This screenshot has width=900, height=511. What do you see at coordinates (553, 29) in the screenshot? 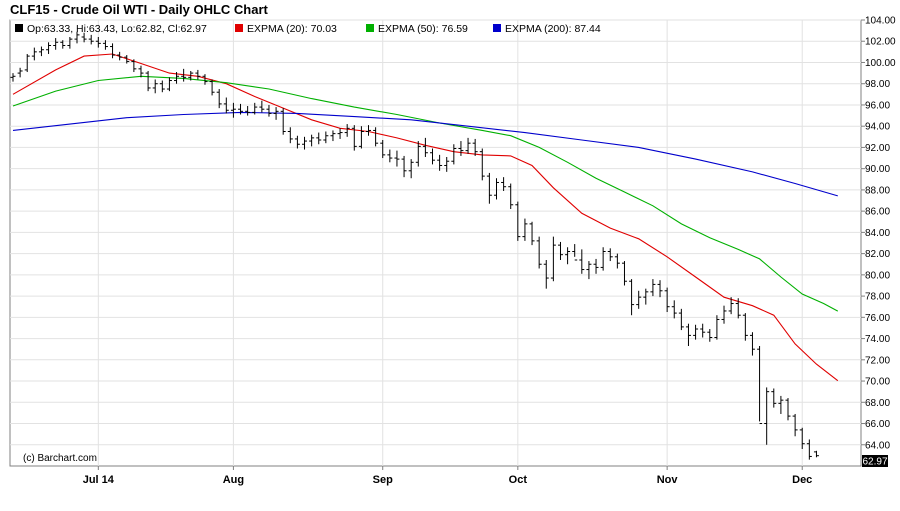
I see `legend-label: EXPMA (200): 87.44` at bounding box center [553, 29].